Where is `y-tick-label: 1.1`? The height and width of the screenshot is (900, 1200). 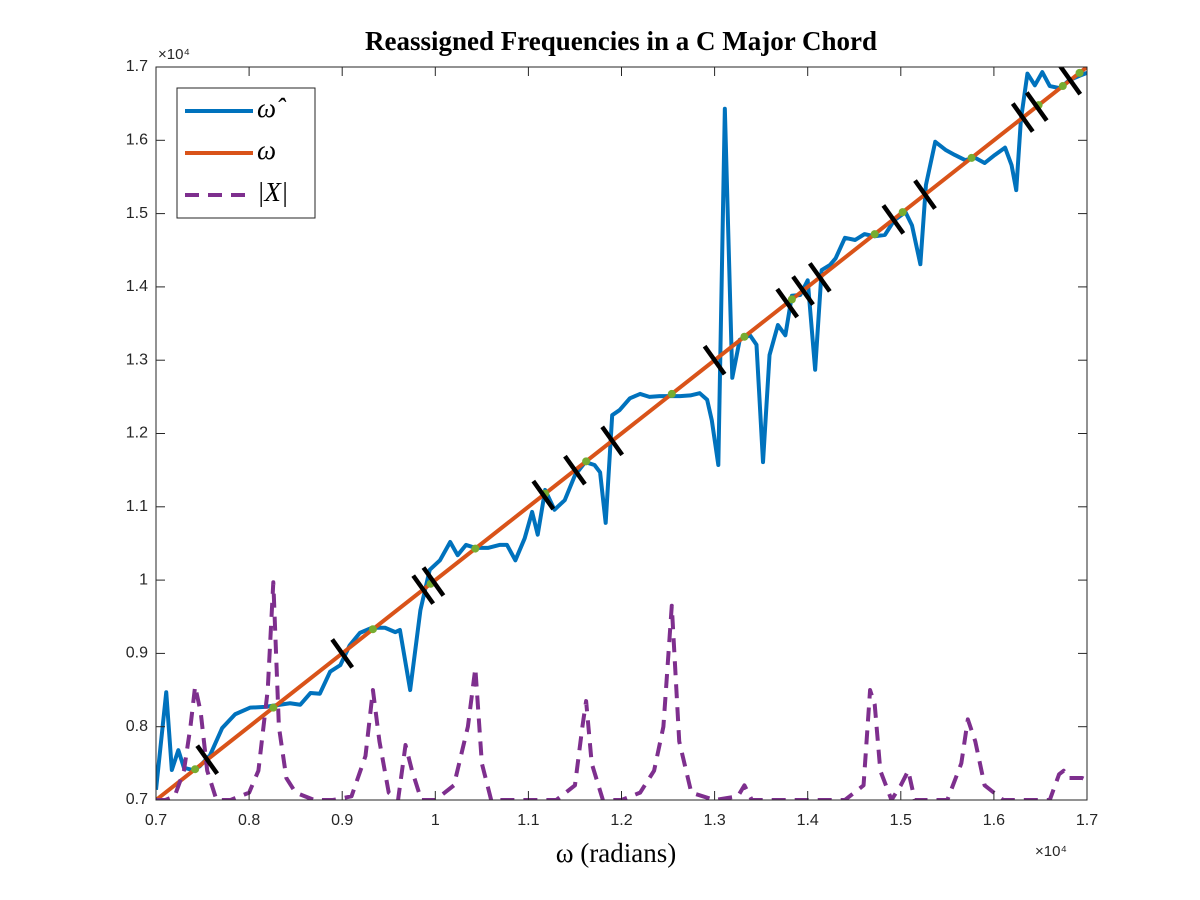 y-tick-label: 1.1 is located at coordinates (137, 506).